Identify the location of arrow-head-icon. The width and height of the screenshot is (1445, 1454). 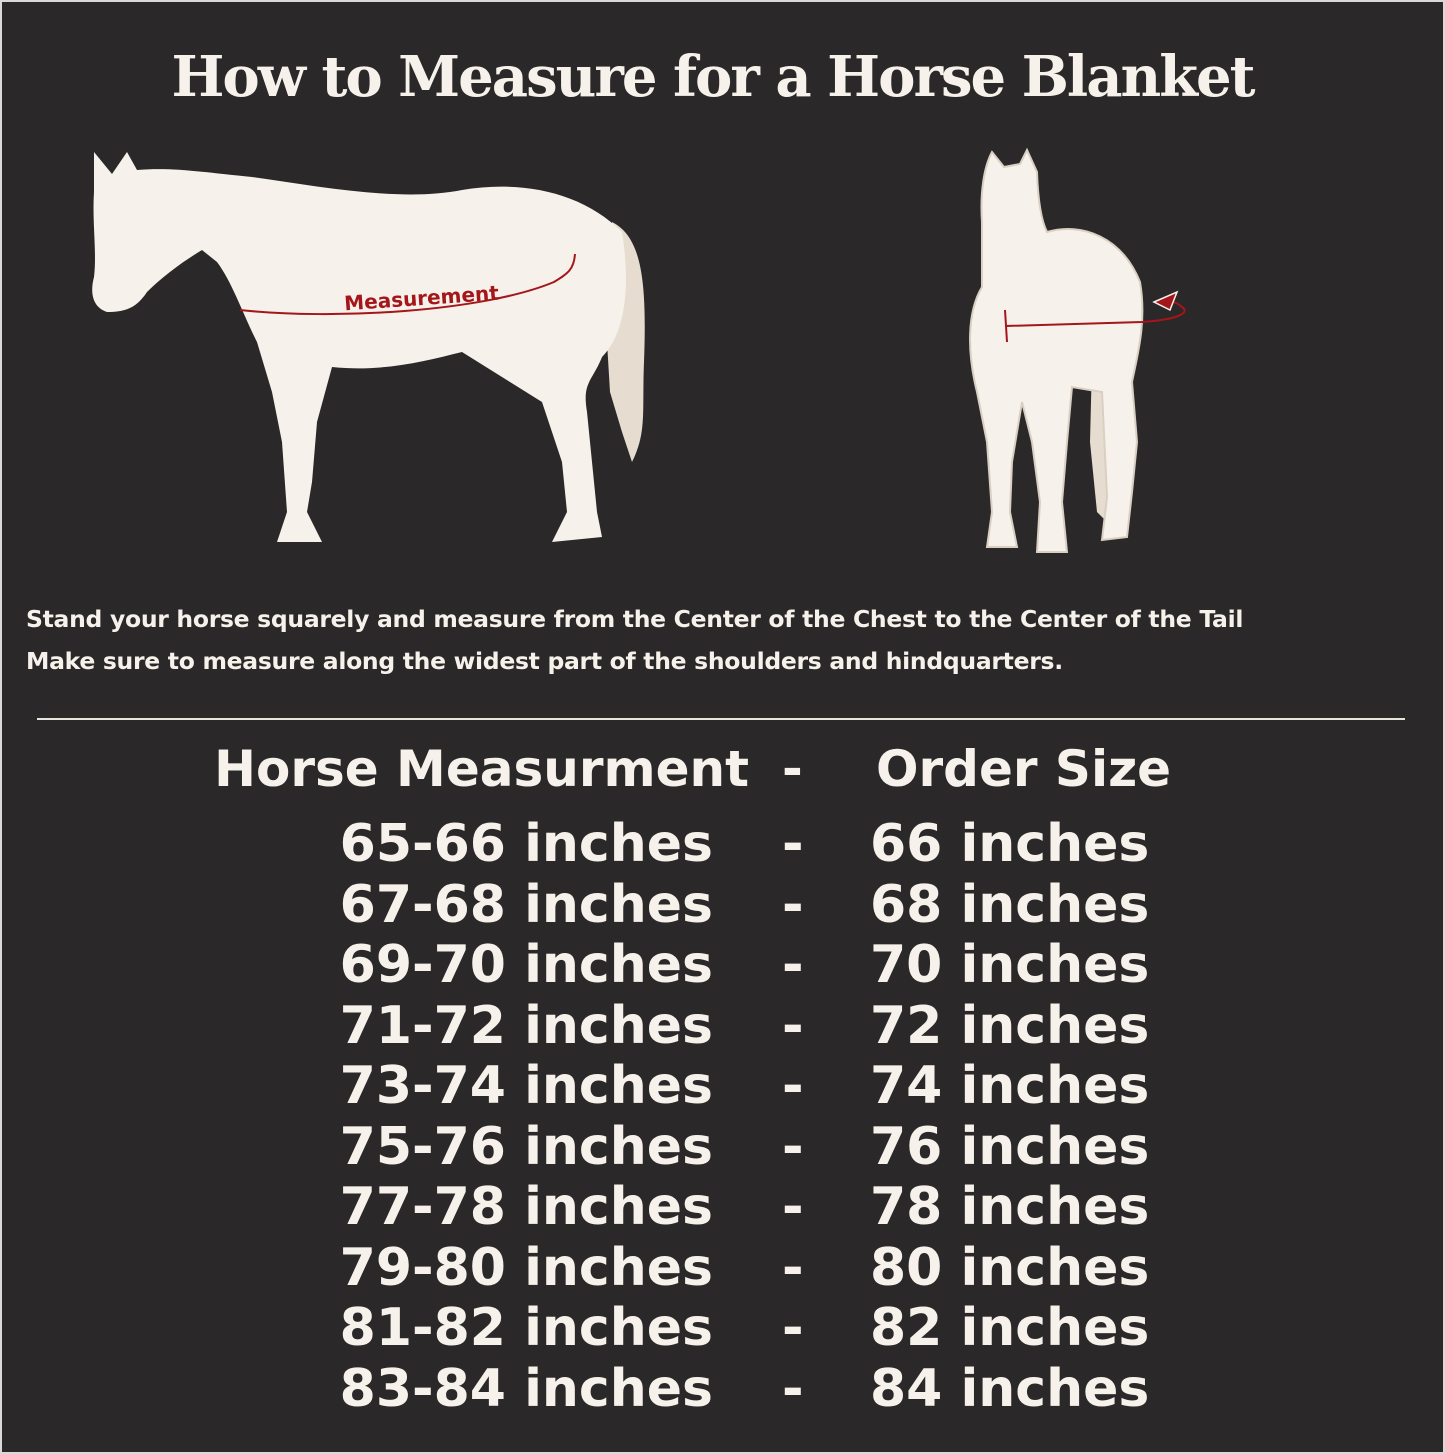
(1165, 301).